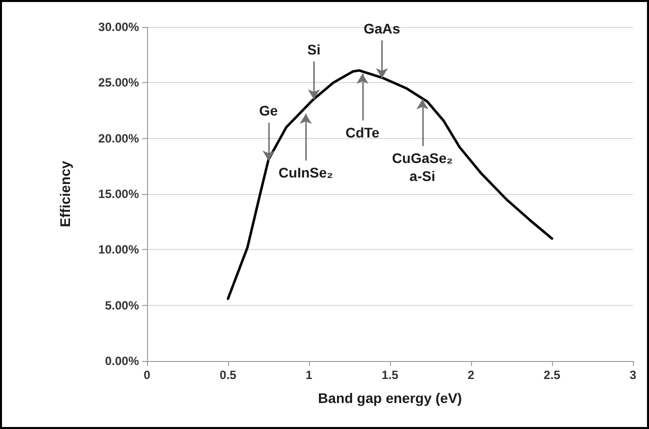 This screenshot has width=649, height=429. I want to click on annotation: CuGaSe₂ a-Si, so click(422, 167).